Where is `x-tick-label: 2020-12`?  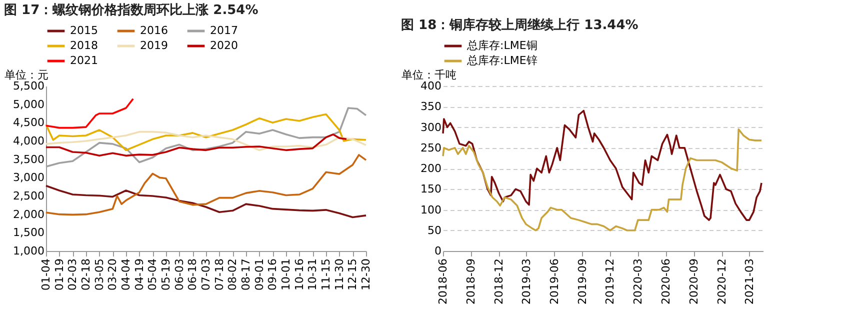
x-tick-label: 2020-12 is located at coordinates (721, 281).